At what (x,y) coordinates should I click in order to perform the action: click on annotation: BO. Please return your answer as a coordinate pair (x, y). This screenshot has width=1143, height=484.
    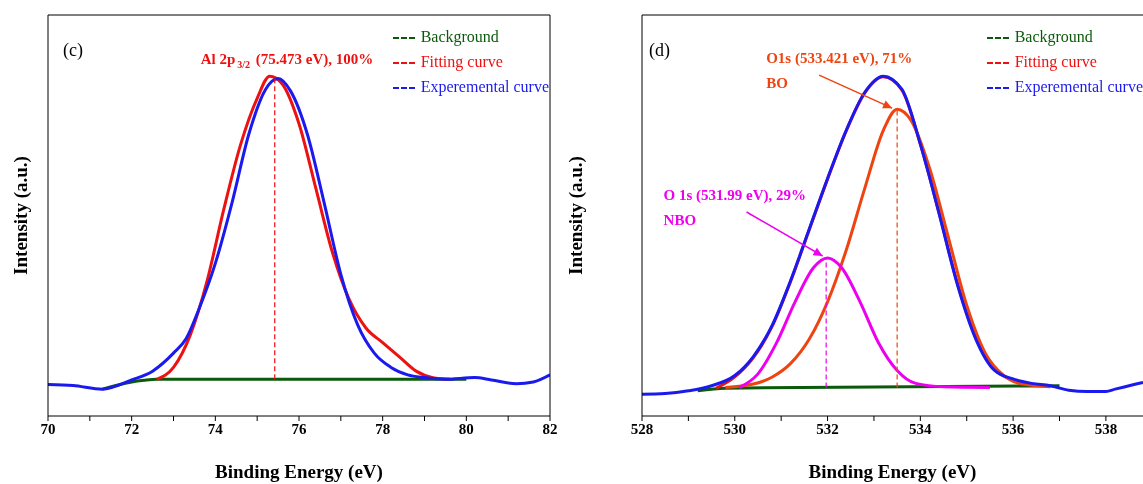
    Looking at the image, I should click on (777, 83).